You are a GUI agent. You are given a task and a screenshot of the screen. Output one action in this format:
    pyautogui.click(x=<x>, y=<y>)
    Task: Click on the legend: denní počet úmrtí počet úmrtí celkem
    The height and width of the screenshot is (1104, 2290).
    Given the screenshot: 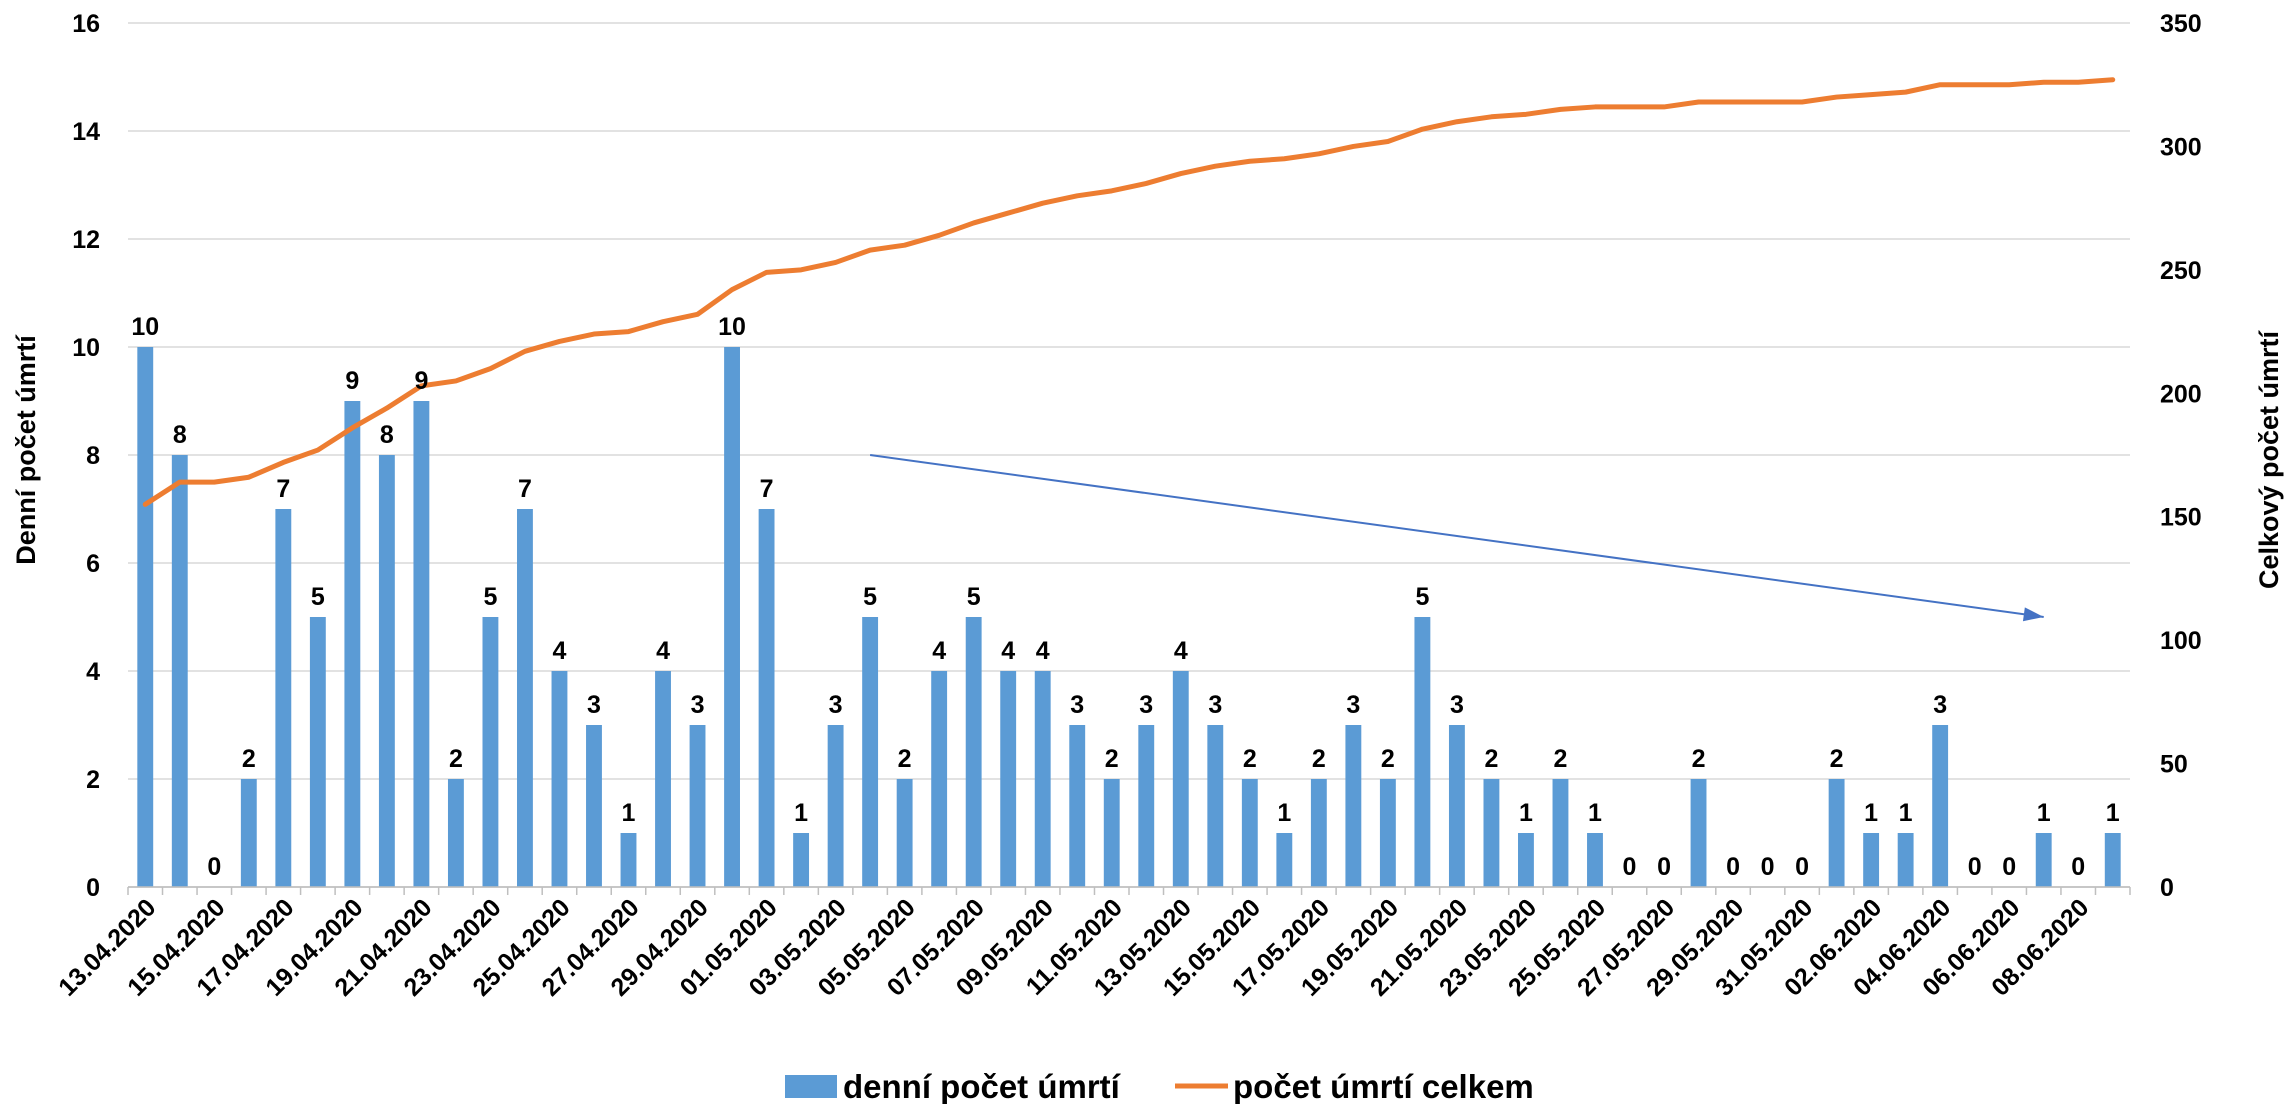 What is the action you would take?
    pyautogui.click(x=1159, y=1086)
    